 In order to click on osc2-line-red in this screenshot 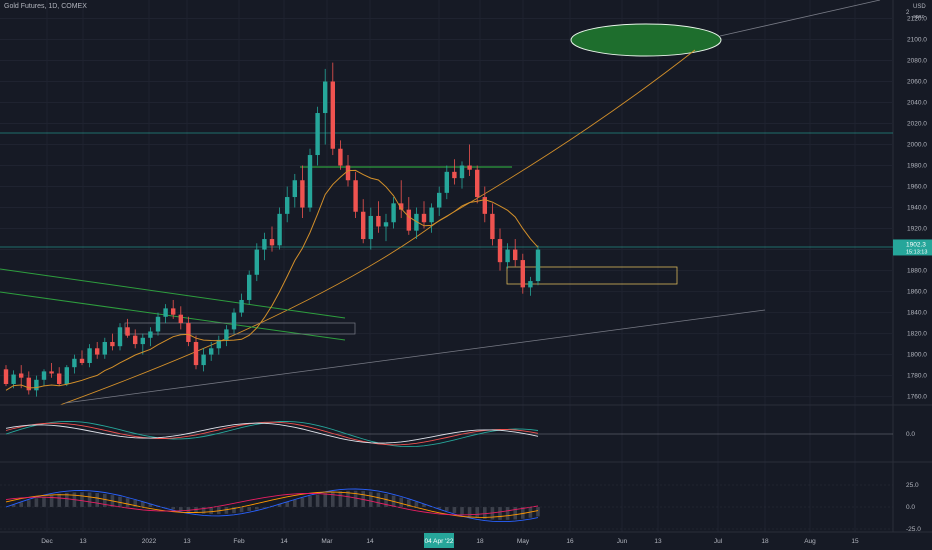, I will do `click(272, 504)`.